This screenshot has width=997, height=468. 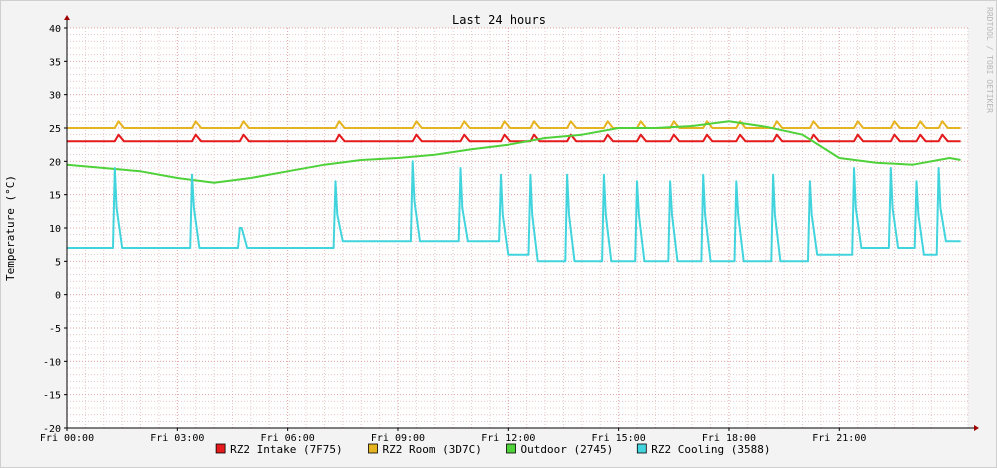 I want to click on chart-title: Last 24 hours, so click(x=499, y=20).